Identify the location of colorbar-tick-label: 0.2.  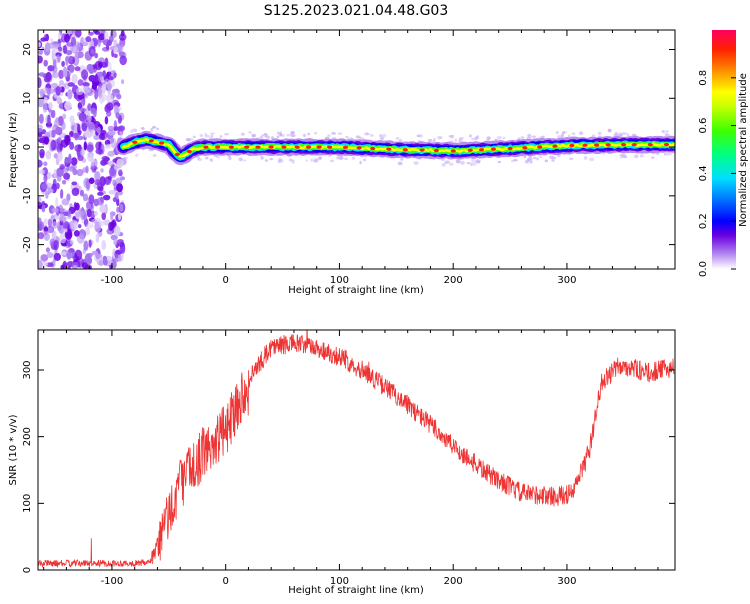
(703, 221).